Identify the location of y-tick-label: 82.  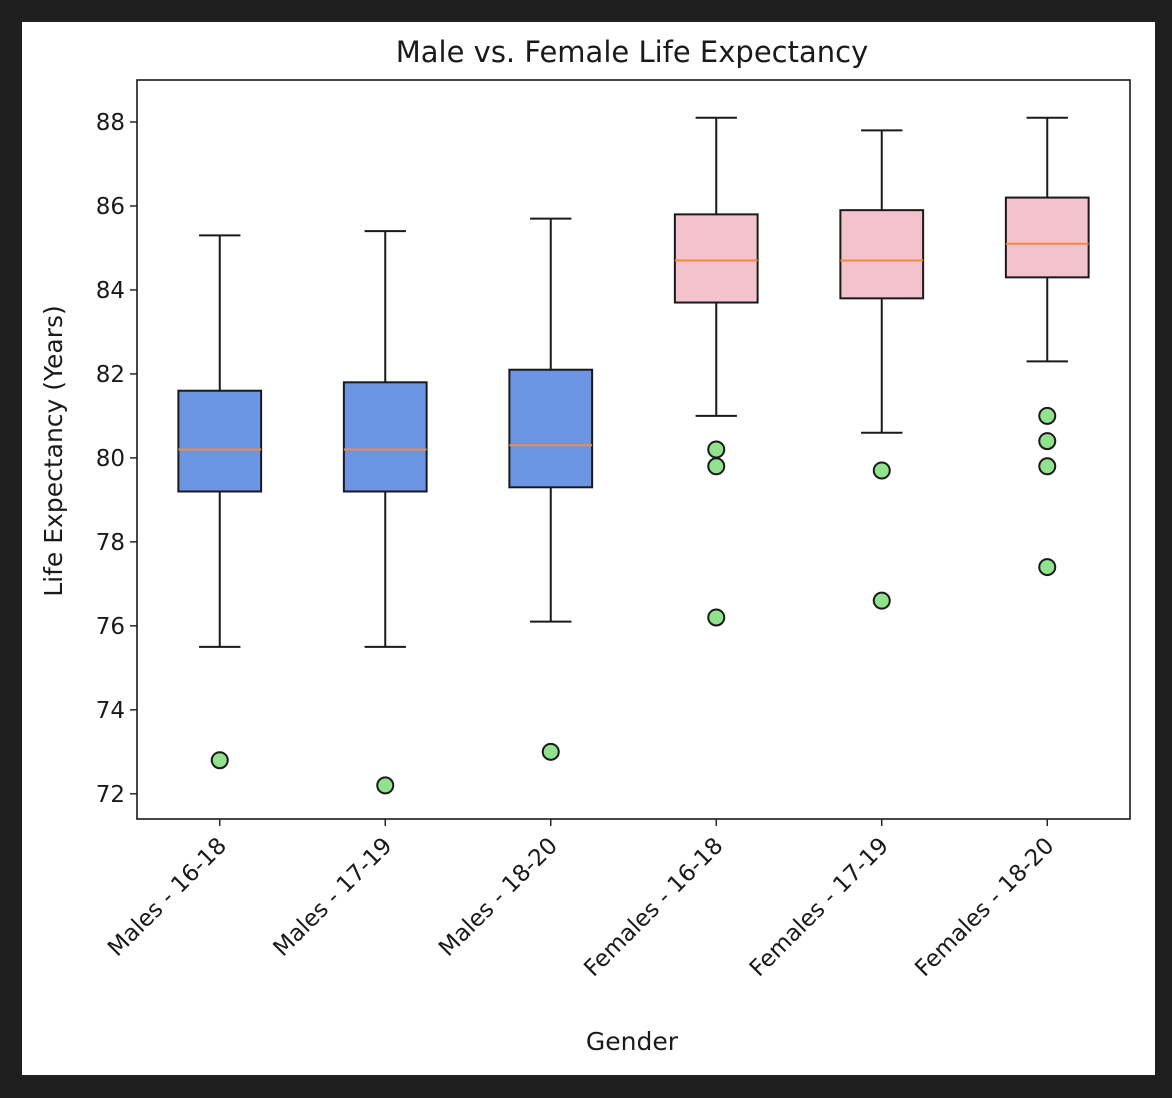
(110, 375).